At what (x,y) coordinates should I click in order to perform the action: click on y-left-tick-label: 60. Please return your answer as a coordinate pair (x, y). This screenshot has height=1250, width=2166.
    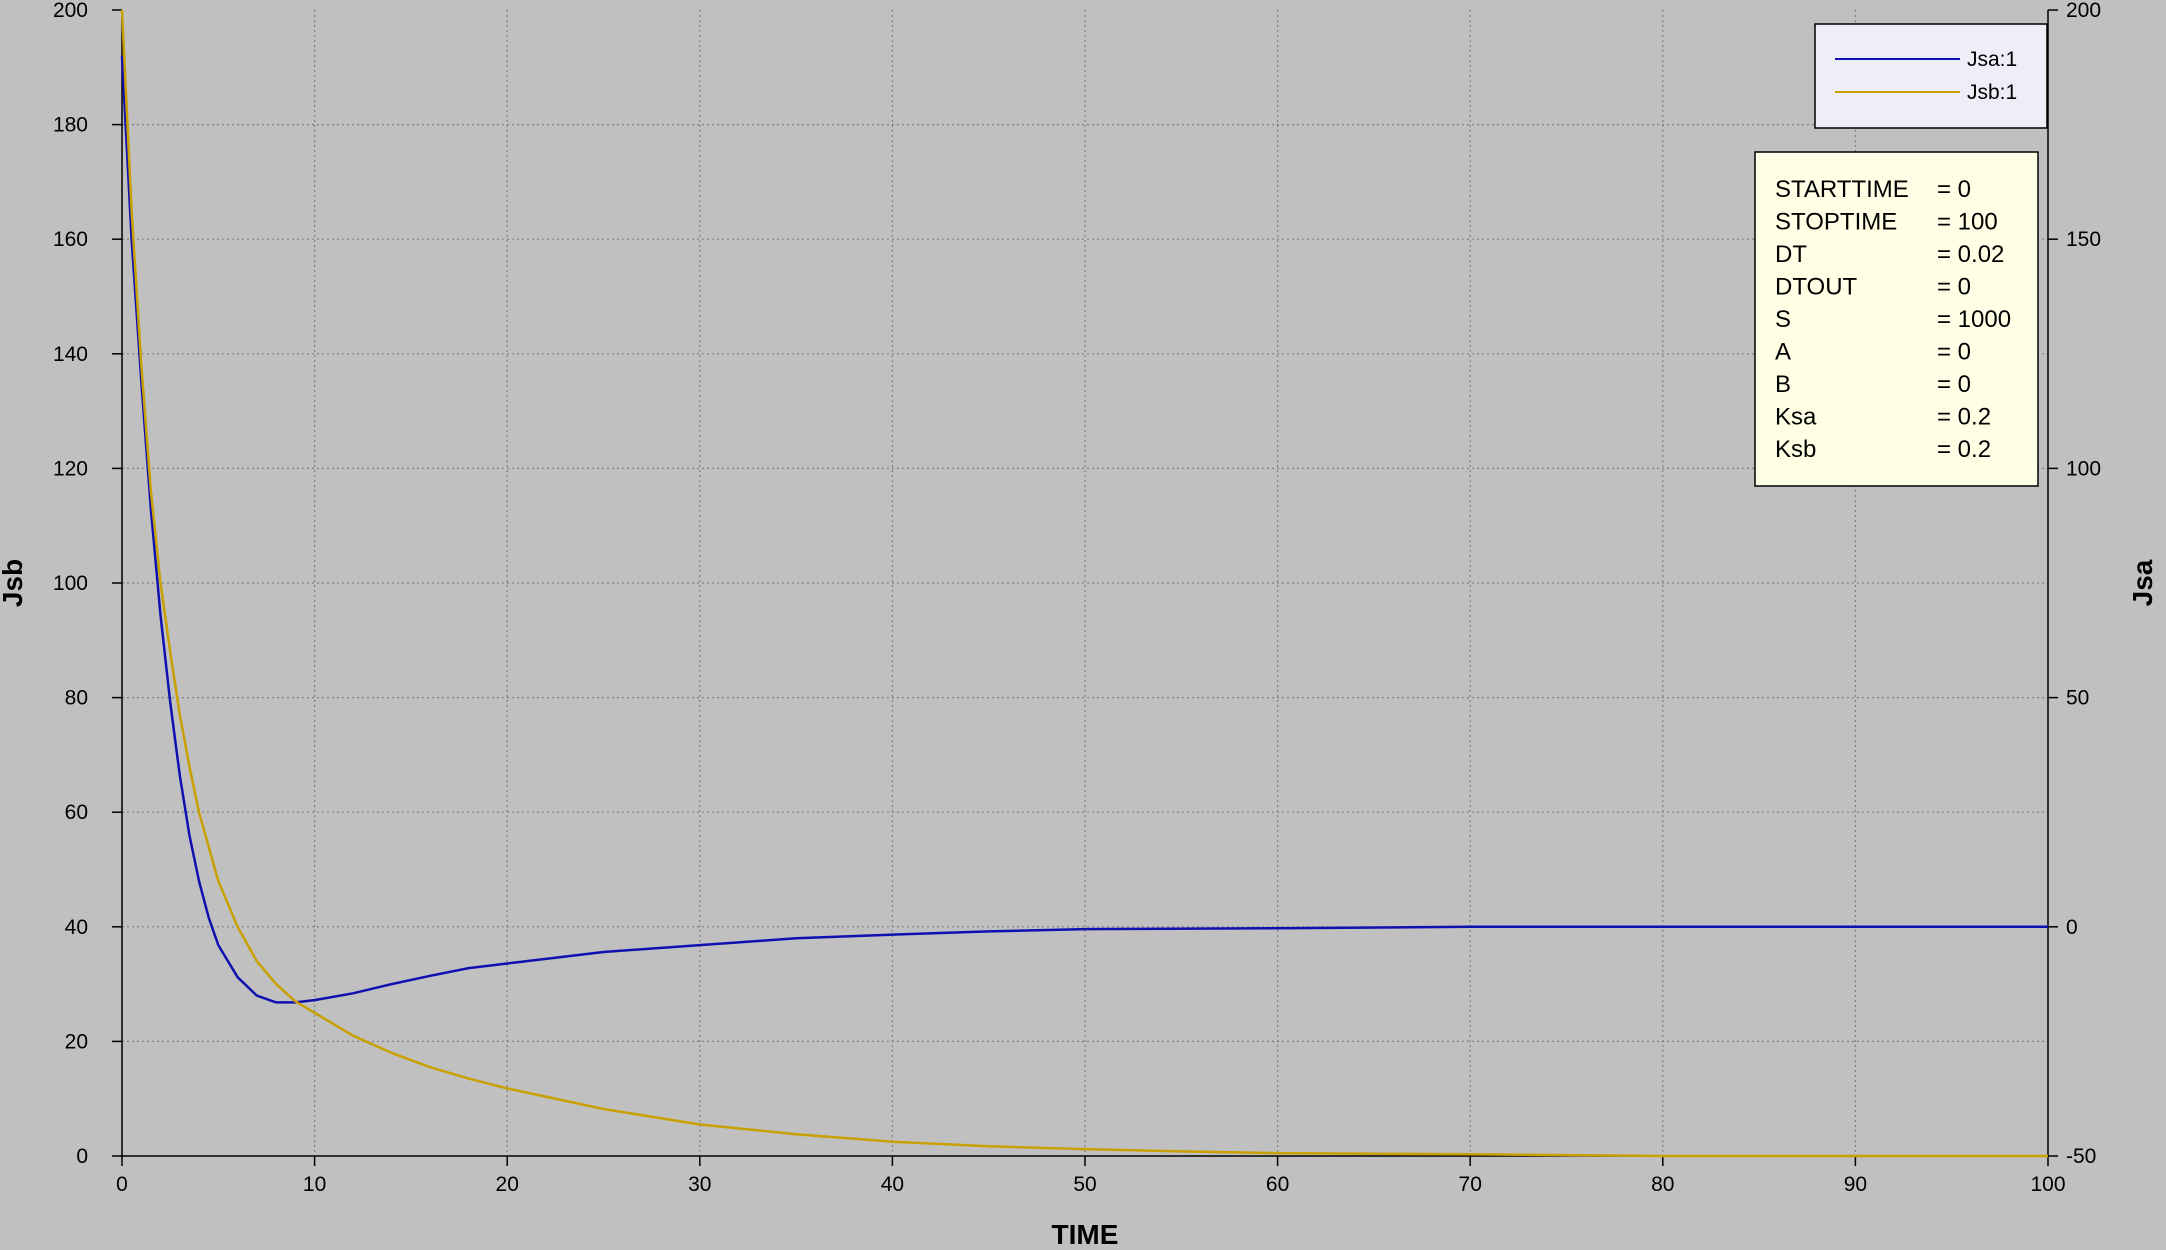
    Looking at the image, I should click on (76, 812).